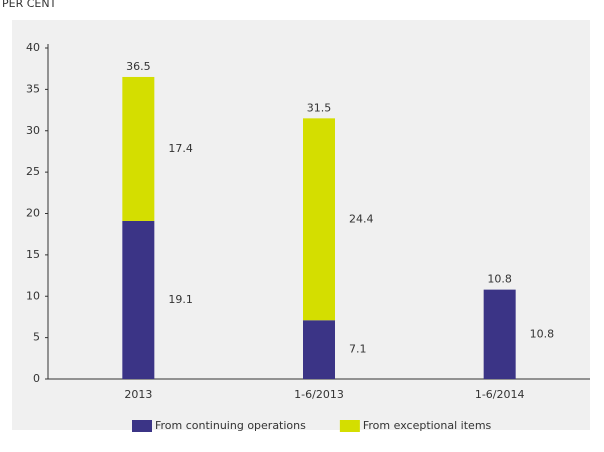 This screenshot has width=604, height=452. What do you see at coordinates (33, 88) in the screenshot?
I see `y-tick-label: 35` at bounding box center [33, 88].